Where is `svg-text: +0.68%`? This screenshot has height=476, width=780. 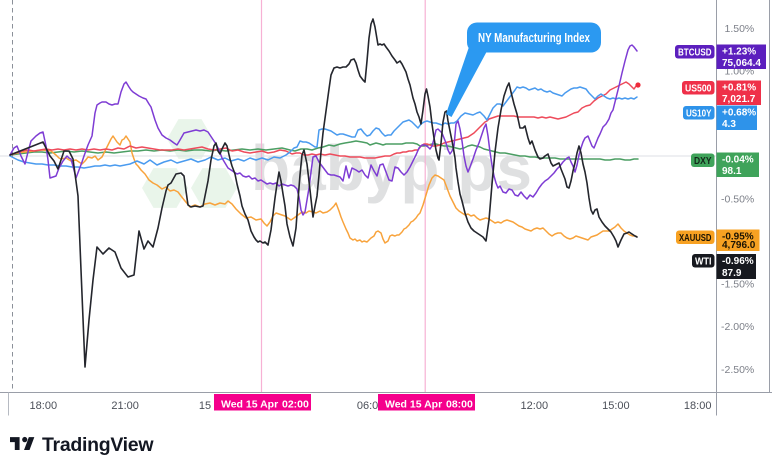
svg-text: +0.68% is located at coordinates (739, 112).